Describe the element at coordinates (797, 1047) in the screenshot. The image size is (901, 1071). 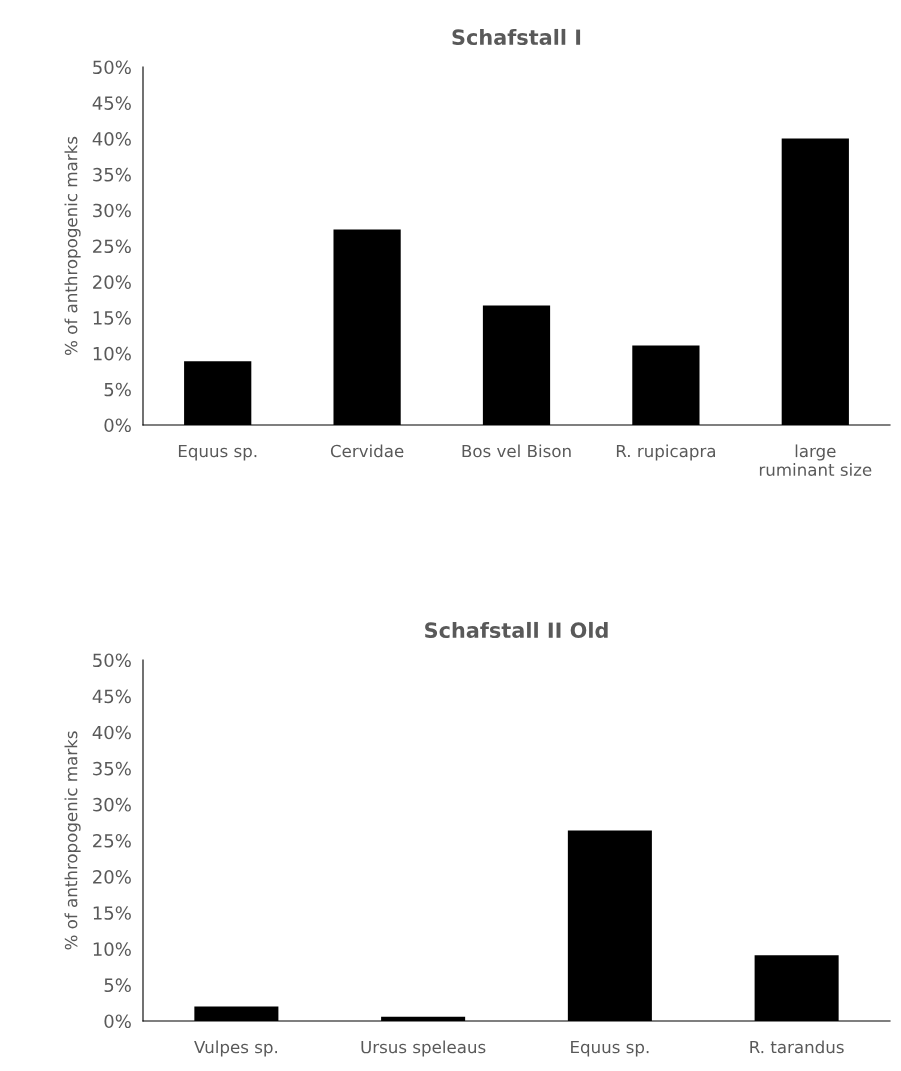
I see `x-tick-label: R. tarandus` at that location.